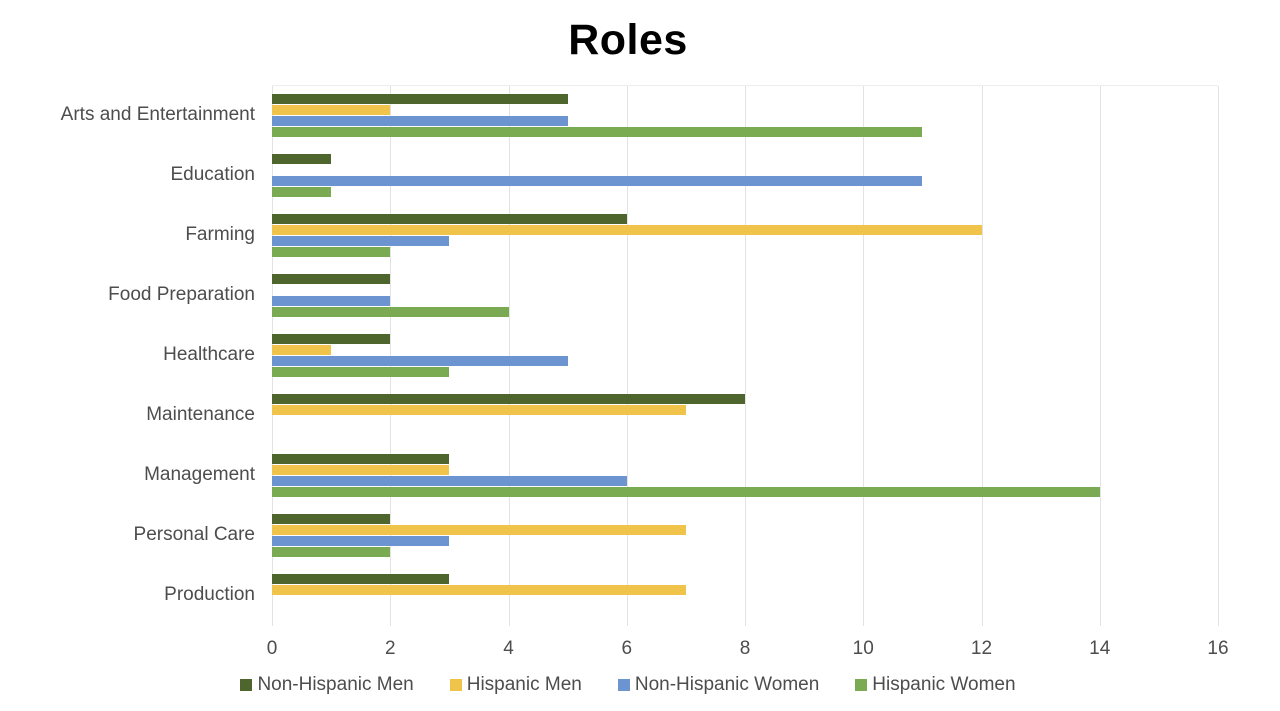 The image size is (1280, 711). I want to click on x-tick-label: 14, so click(1100, 648).